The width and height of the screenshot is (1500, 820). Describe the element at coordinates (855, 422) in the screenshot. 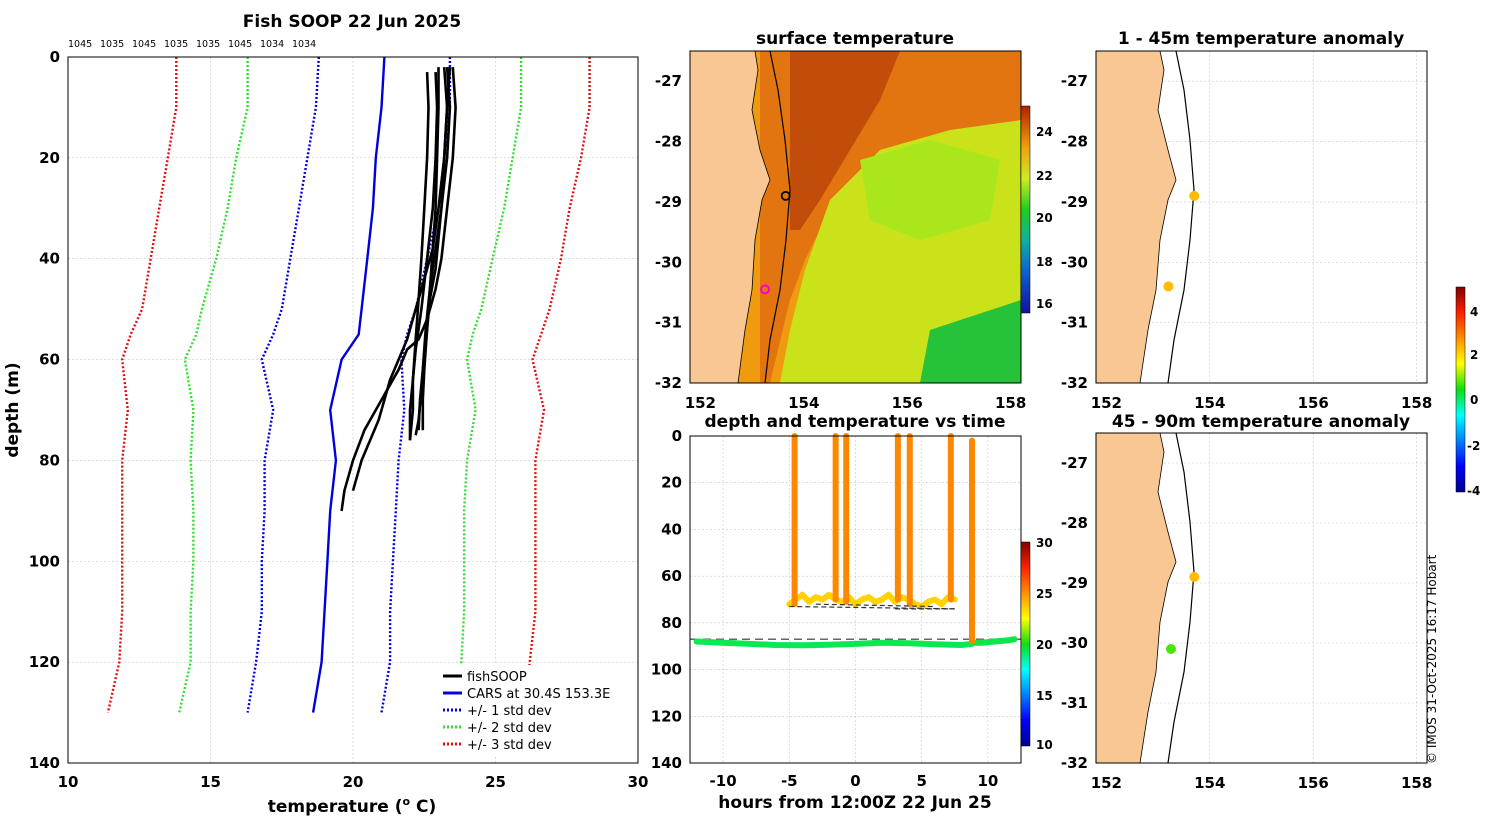

I see `time-title: depth and temperature vs time` at that location.